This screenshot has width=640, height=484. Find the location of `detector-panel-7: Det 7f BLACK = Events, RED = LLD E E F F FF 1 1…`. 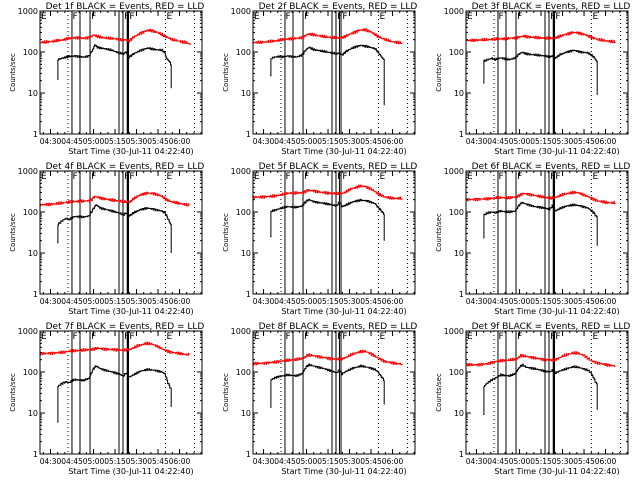

detector-panel-7: Det 7f BLACK = Events, RED = LLD E E F F FF 1 1… is located at coordinates (106, 400).